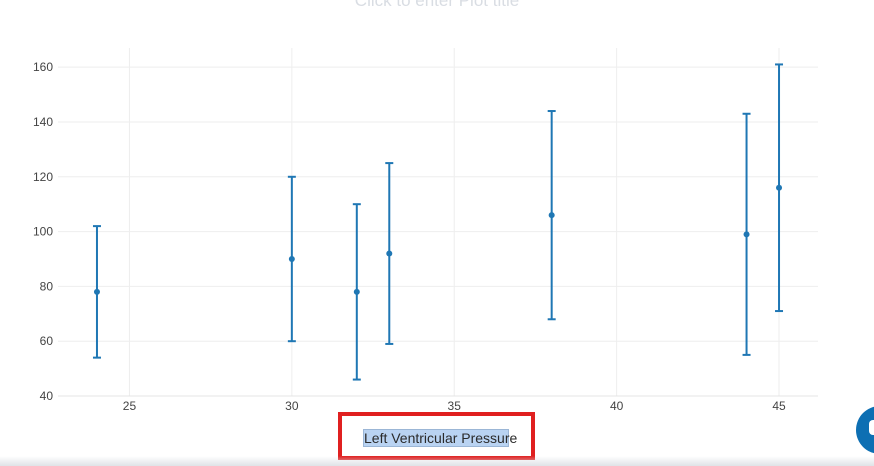  I want to click on x-tick-label: 30, so click(292, 406).